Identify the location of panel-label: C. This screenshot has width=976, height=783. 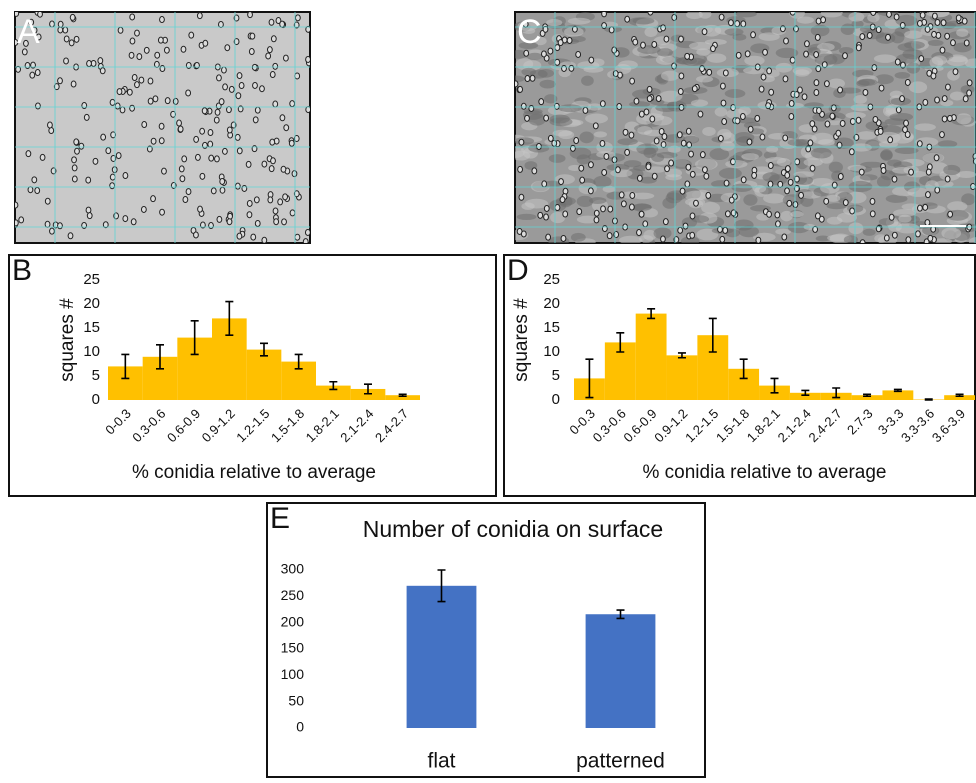
(529, 32).